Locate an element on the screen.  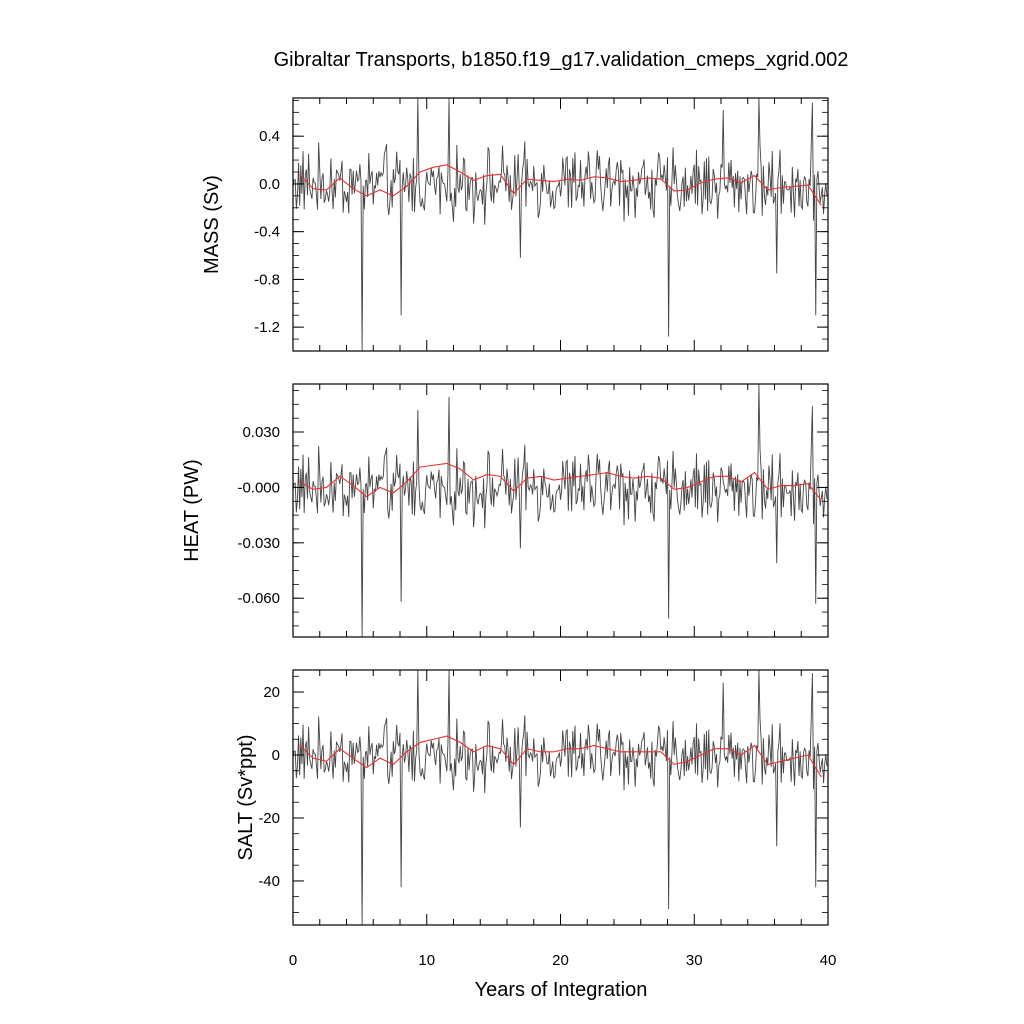
mass-y-axis-label: MASS (Sv) is located at coordinates (212, 224).